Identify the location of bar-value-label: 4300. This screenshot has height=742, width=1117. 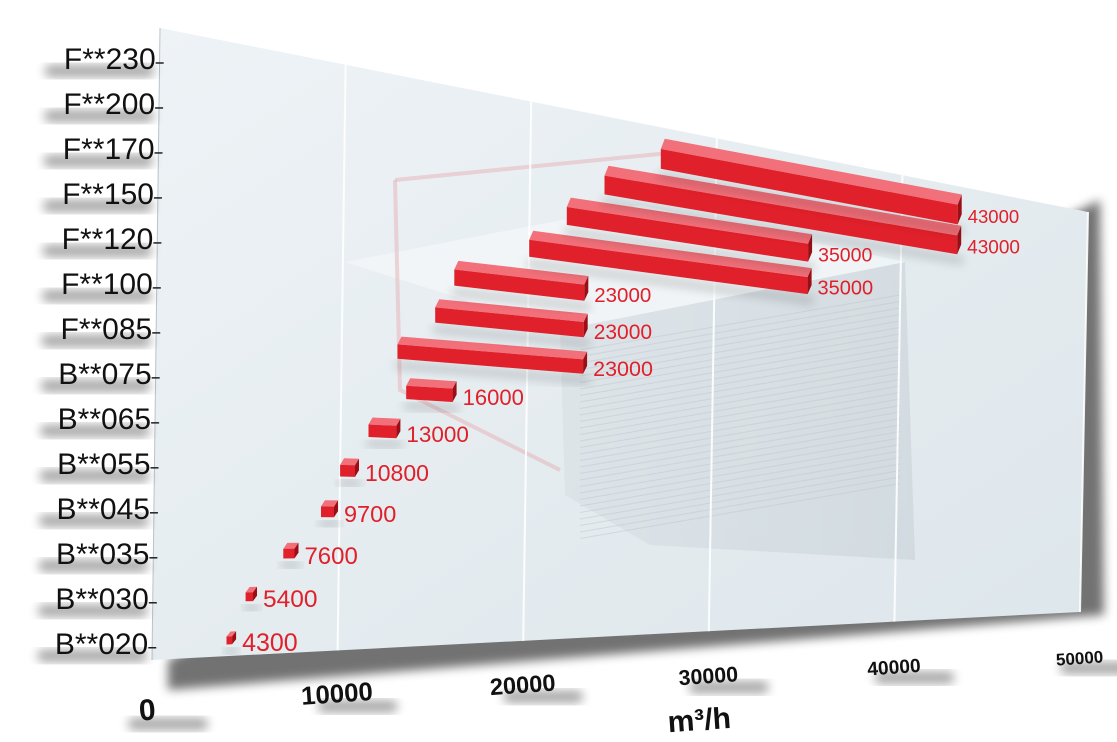
(270, 643).